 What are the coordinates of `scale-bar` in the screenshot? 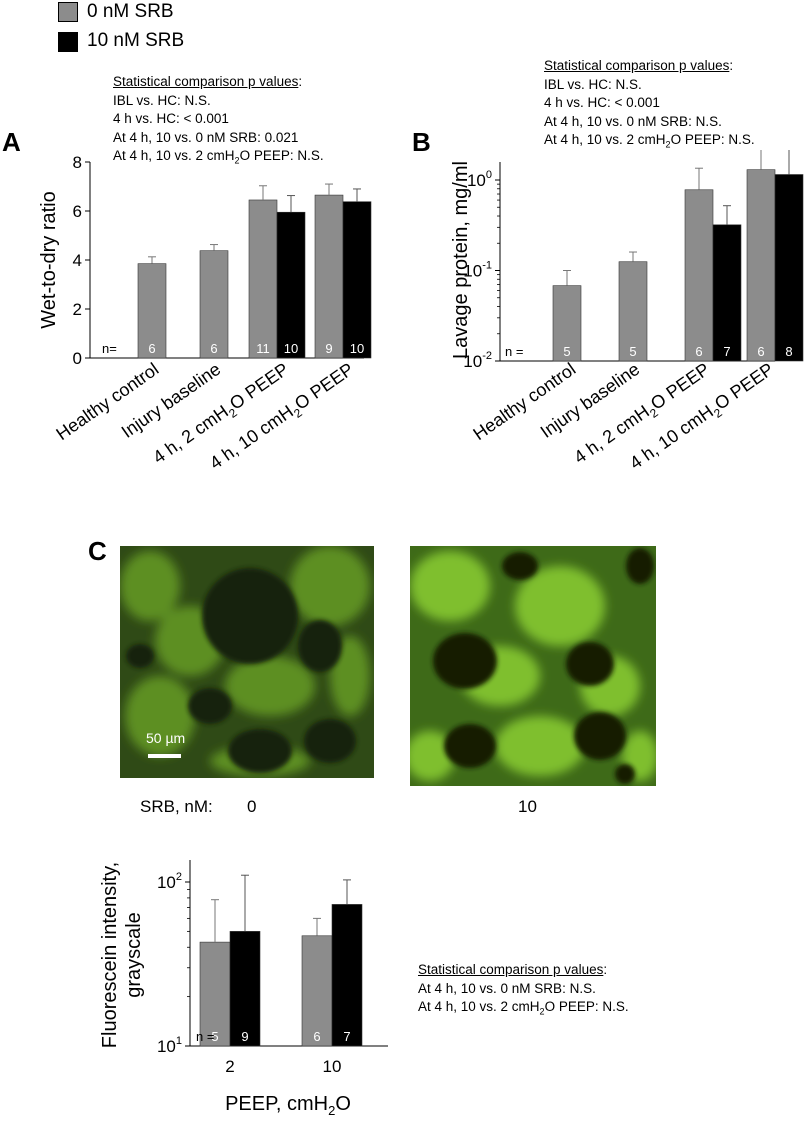 It's located at (164, 756).